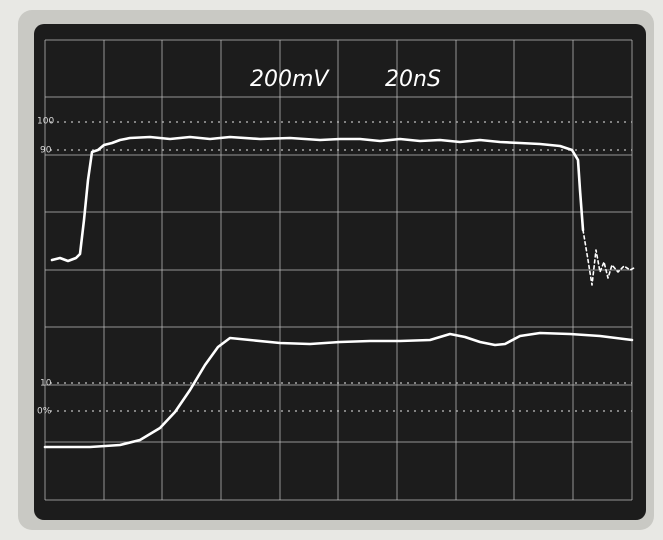  I want to click on upper-trace-noise, so click(608, 257).